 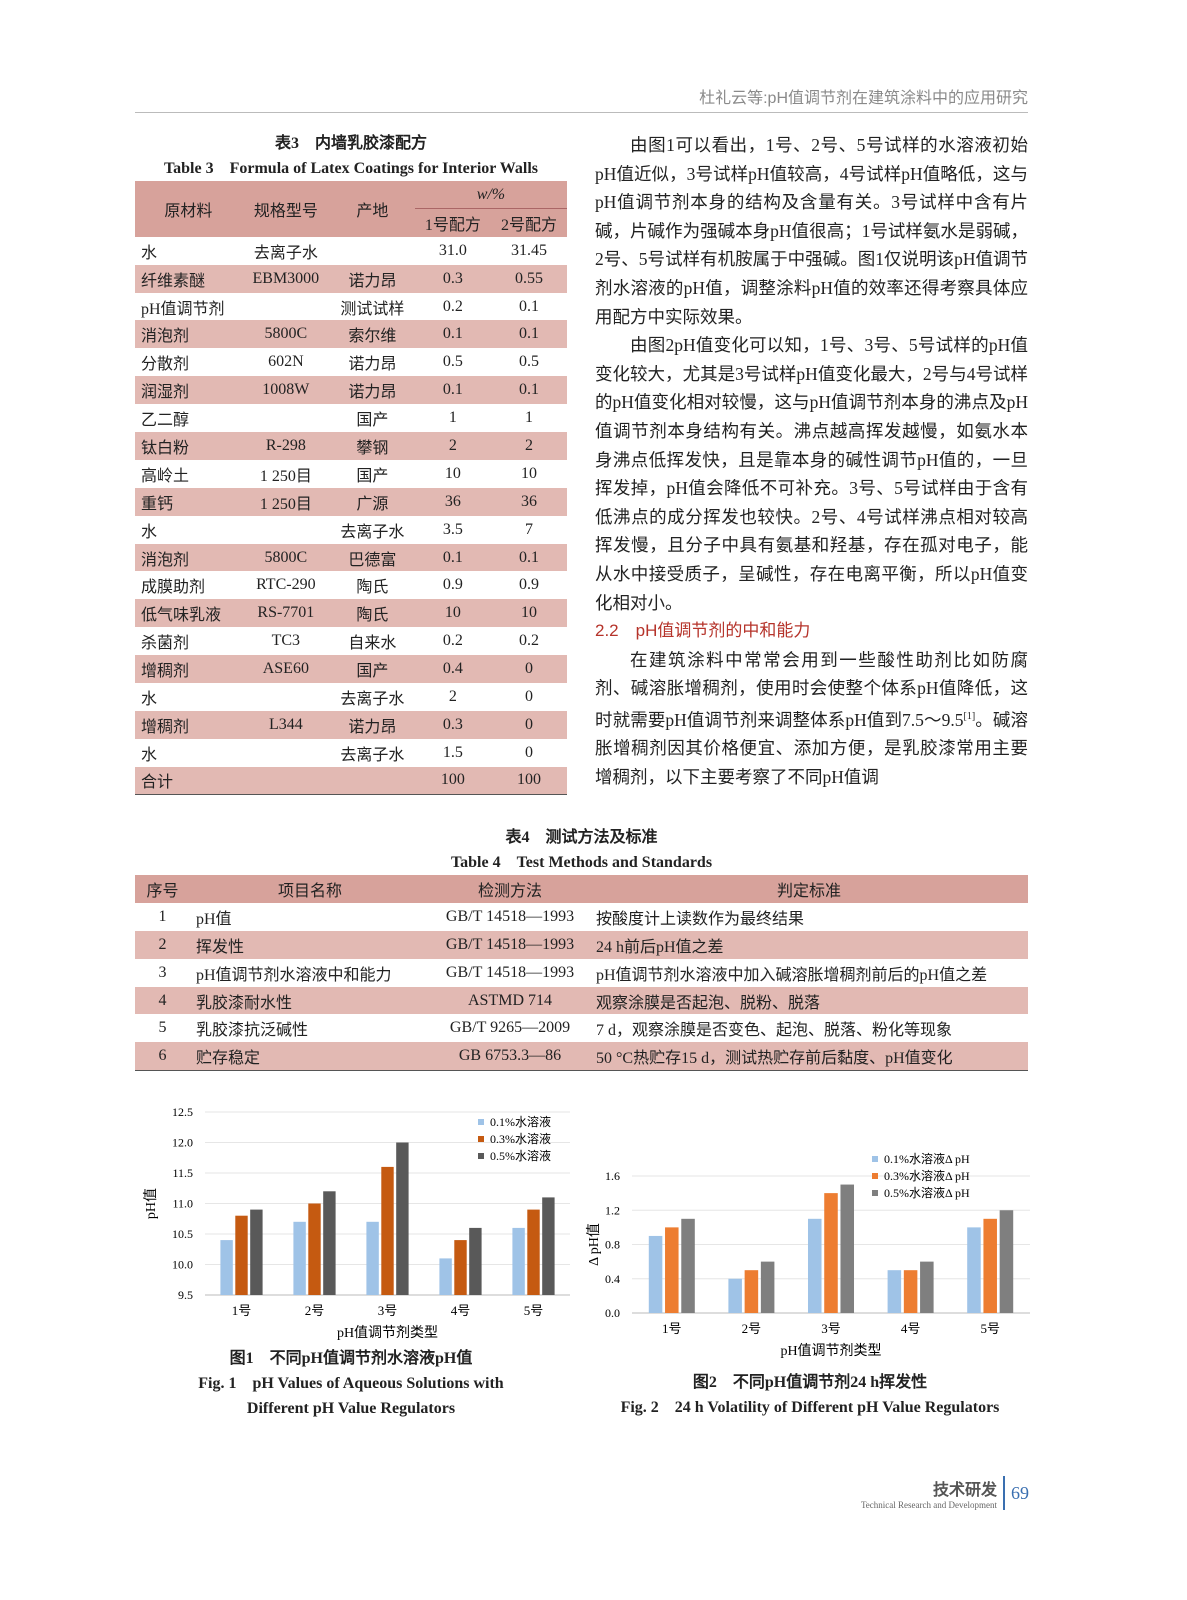 What do you see at coordinates (528, 362) in the screenshot?
I see `table3-cell: 0.5` at bounding box center [528, 362].